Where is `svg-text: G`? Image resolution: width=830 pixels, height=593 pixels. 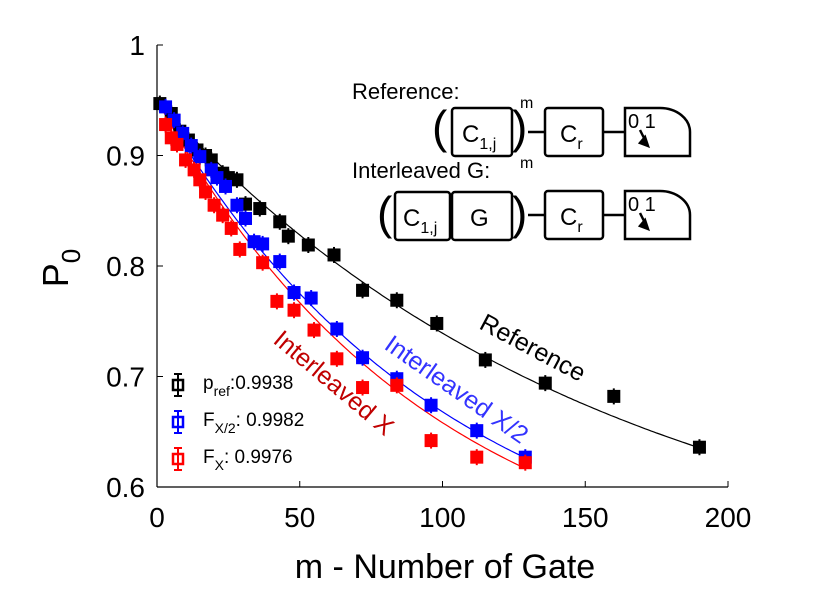
svg-text: G is located at coordinates (479, 218).